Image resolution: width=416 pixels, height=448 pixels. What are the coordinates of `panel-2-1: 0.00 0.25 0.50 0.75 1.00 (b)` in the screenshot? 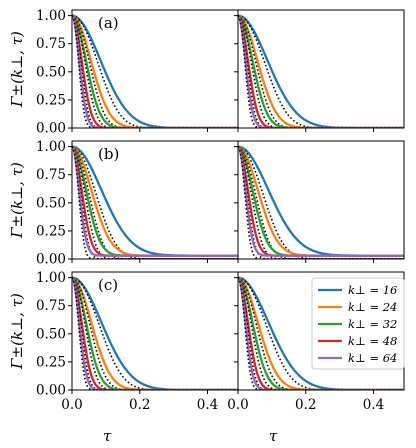 It's located at (137, 203).